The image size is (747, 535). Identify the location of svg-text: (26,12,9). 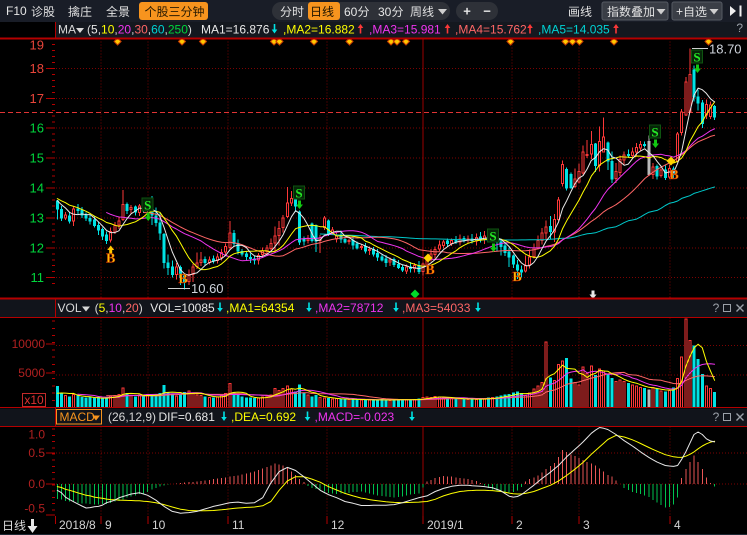
(132, 417).